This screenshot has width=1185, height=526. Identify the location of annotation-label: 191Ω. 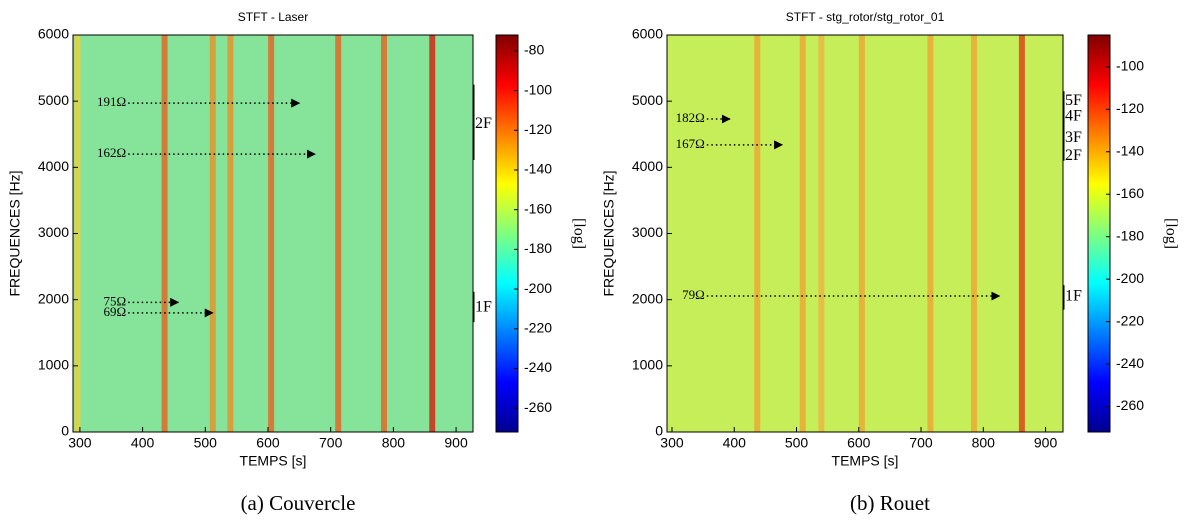
(111, 101).